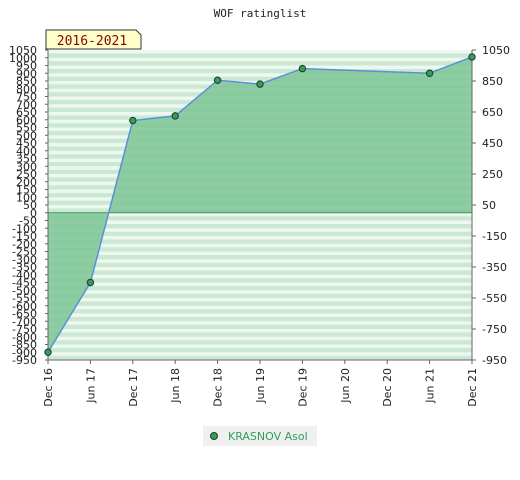 The height and width of the screenshot is (480, 520). What do you see at coordinates (492, 174) in the screenshot?
I see `y-tick-label-right: 250` at bounding box center [492, 174].